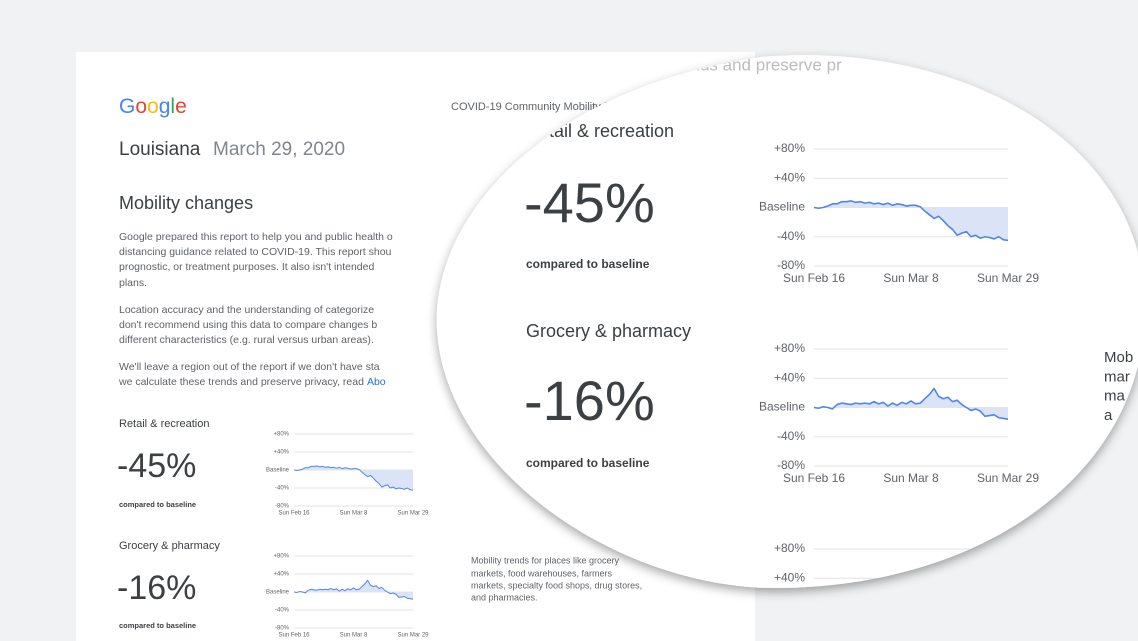 The image size is (1138, 641). I want to click on category-description: markets, food warehouses, farmers, so click(542, 573).